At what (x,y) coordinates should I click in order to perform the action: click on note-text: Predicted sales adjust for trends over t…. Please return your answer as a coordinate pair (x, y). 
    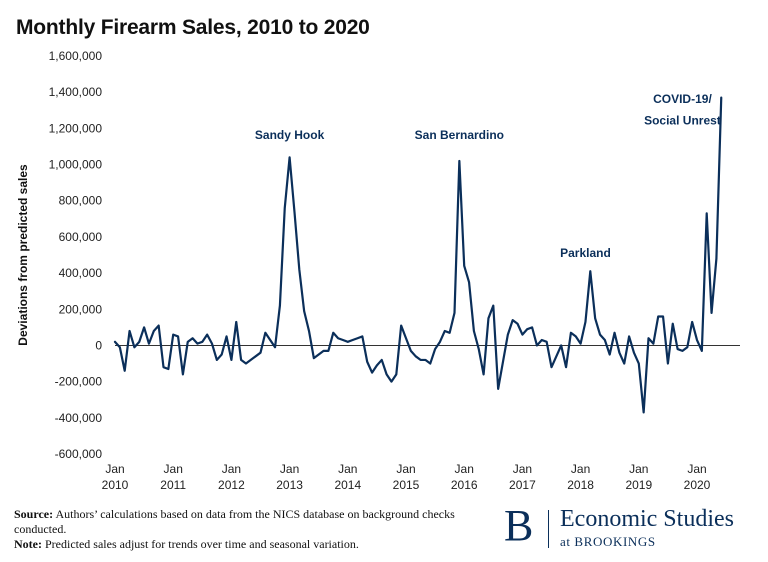
    Looking at the image, I should click on (201, 544).